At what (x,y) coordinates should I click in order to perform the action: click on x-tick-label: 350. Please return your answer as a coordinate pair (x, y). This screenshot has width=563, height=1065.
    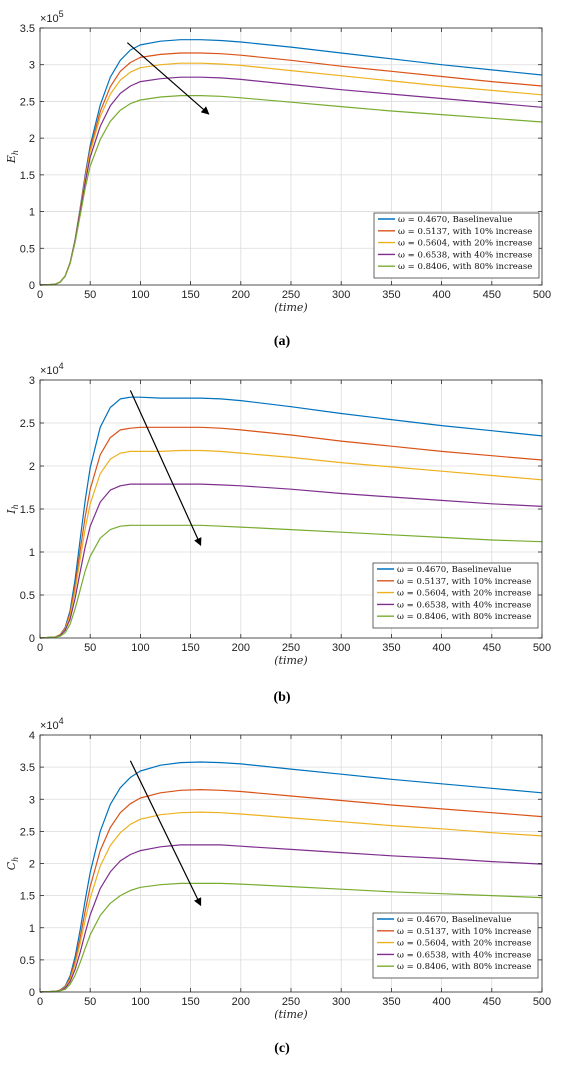
    Looking at the image, I should click on (391, 648).